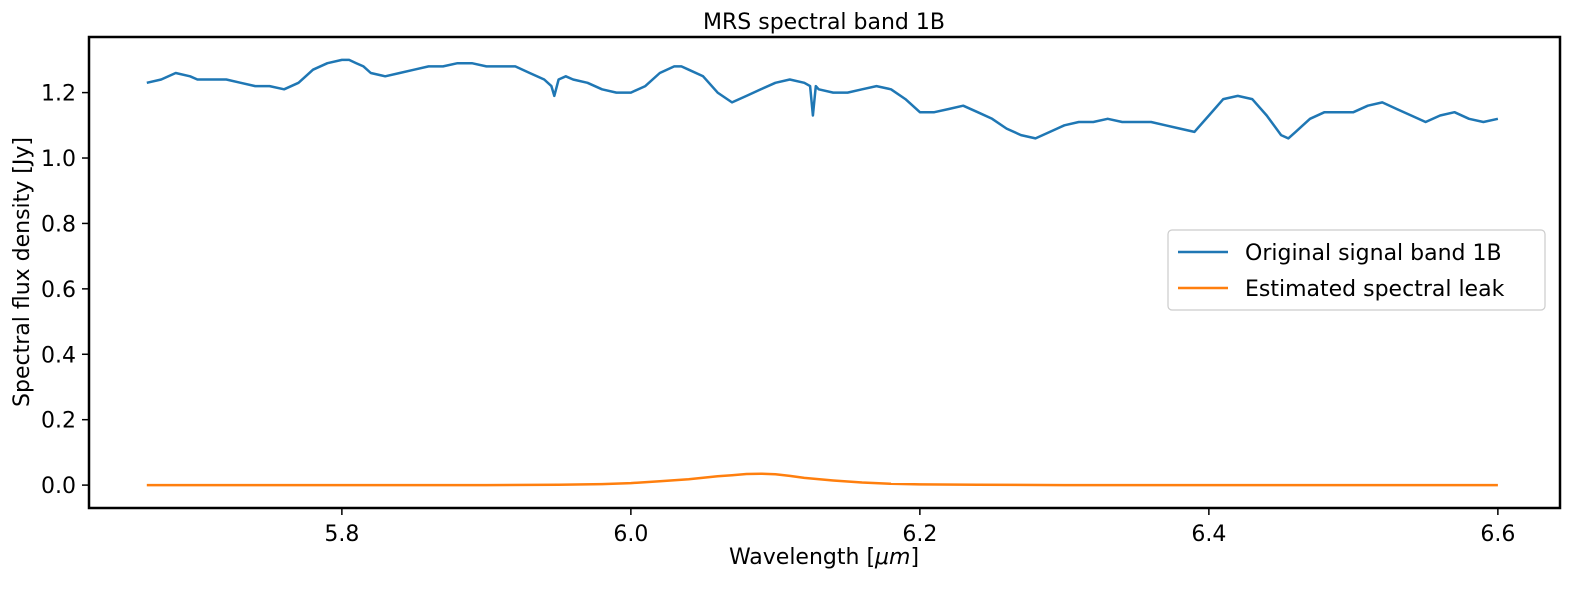 Image resolution: width=1589 pixels, height=590 pixels. What do you see at coordinates (824, 557) in the screenshot?
I see `x-axis-title: Wavelength [μm]` at bounding box center [824, 557].